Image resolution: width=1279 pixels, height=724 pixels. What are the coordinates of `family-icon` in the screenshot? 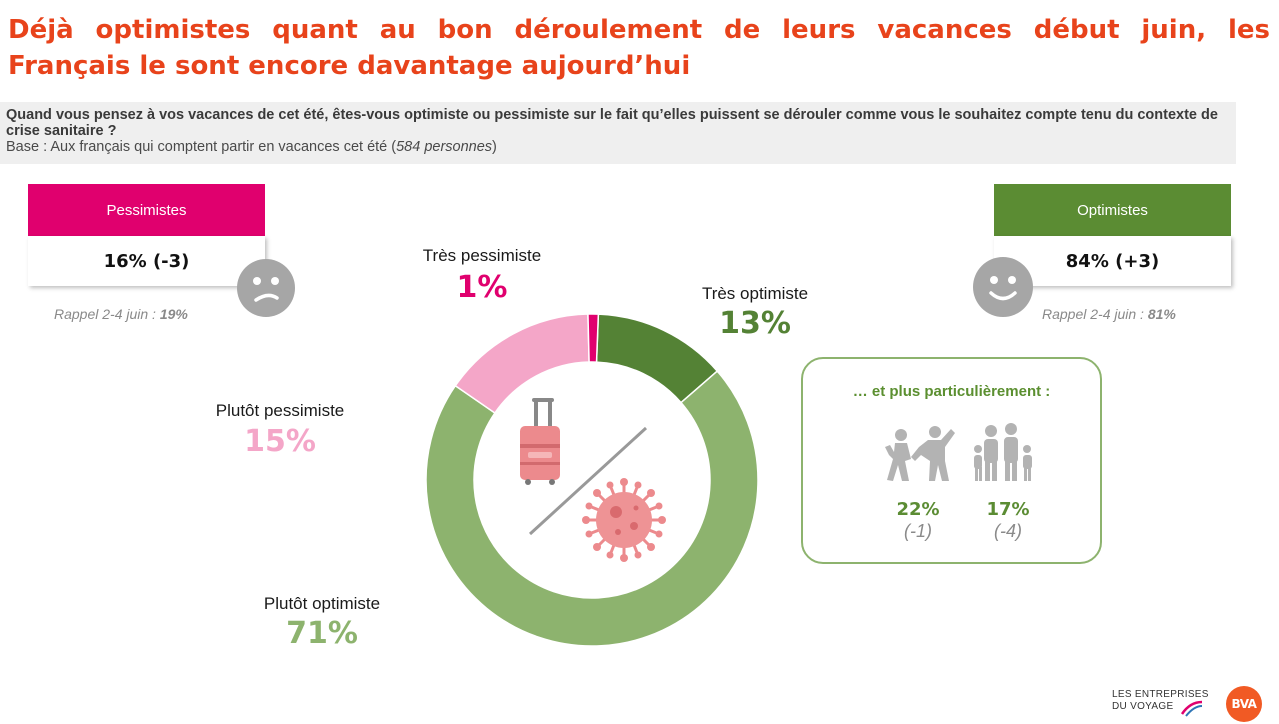 It's located at (1003, 452).